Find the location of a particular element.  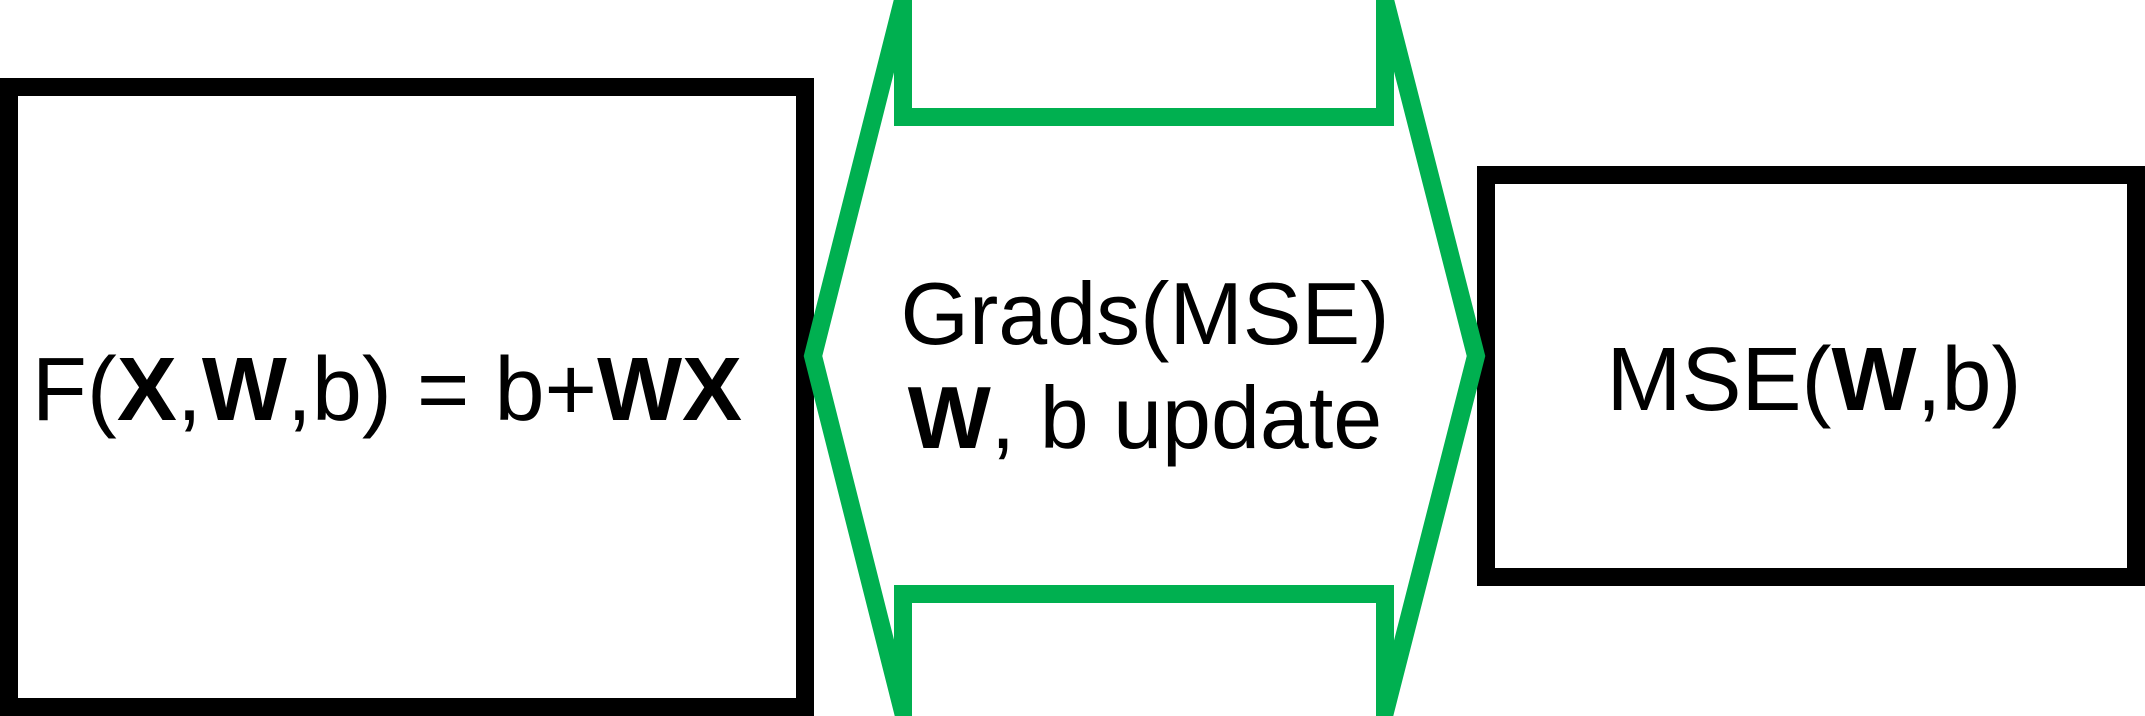

loss-formula: MSE(W,b) is located at coordinates (1814, 380).